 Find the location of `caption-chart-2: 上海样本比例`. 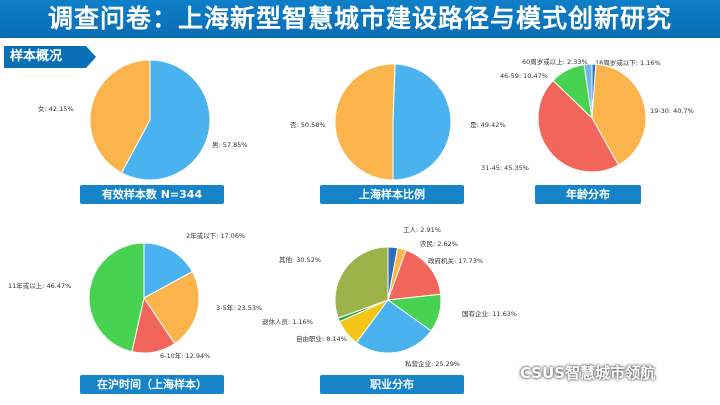

caption-chart-2: 上海样本比例 is located at coordinates (392, 194).